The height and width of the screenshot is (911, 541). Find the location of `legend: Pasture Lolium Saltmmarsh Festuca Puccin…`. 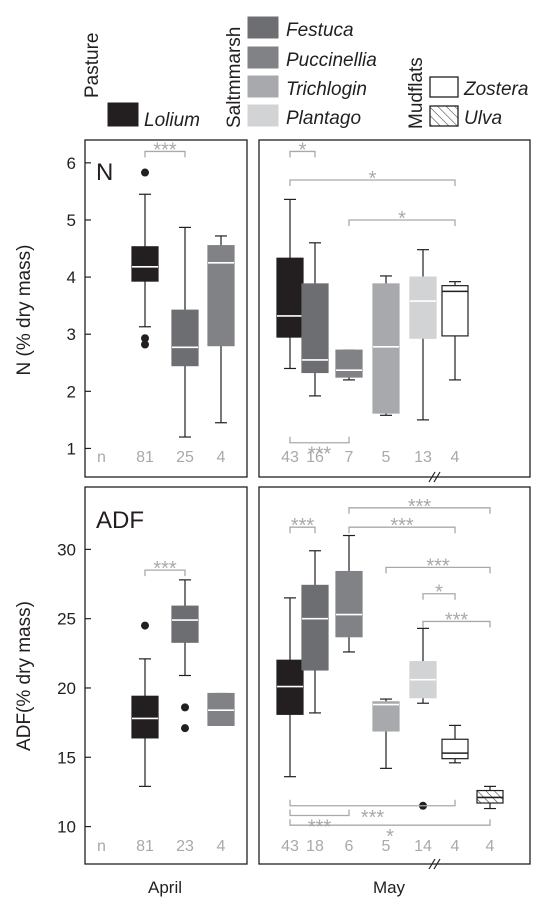

legend: Pasture Lolium Saltmmarsh Festuca Puccin… is located at coordinates (305, 73).